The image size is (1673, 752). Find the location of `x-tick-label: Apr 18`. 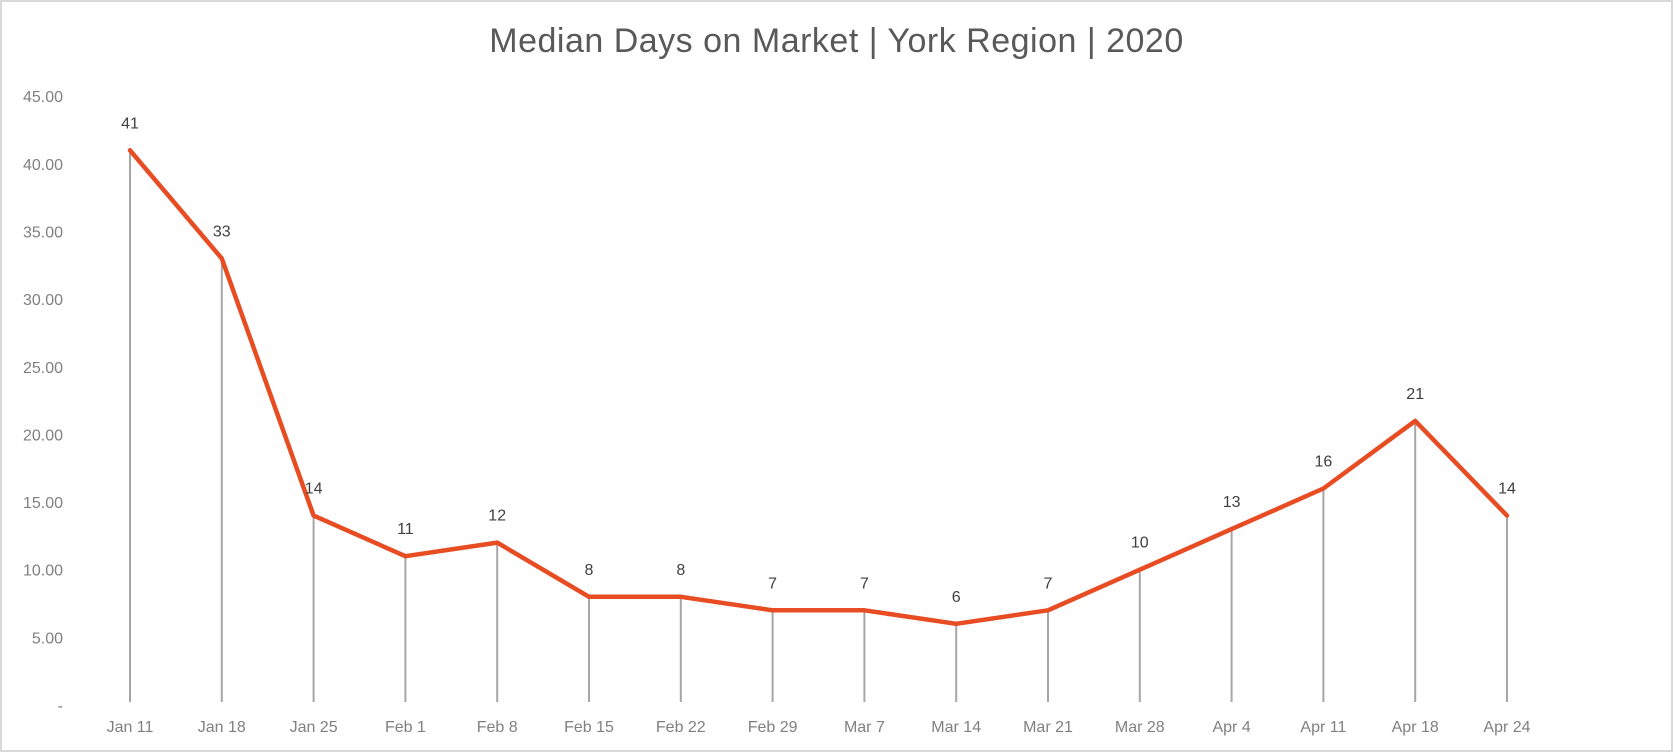

x-tick-label: Apr 18 is located at coordinates (1415, 727).